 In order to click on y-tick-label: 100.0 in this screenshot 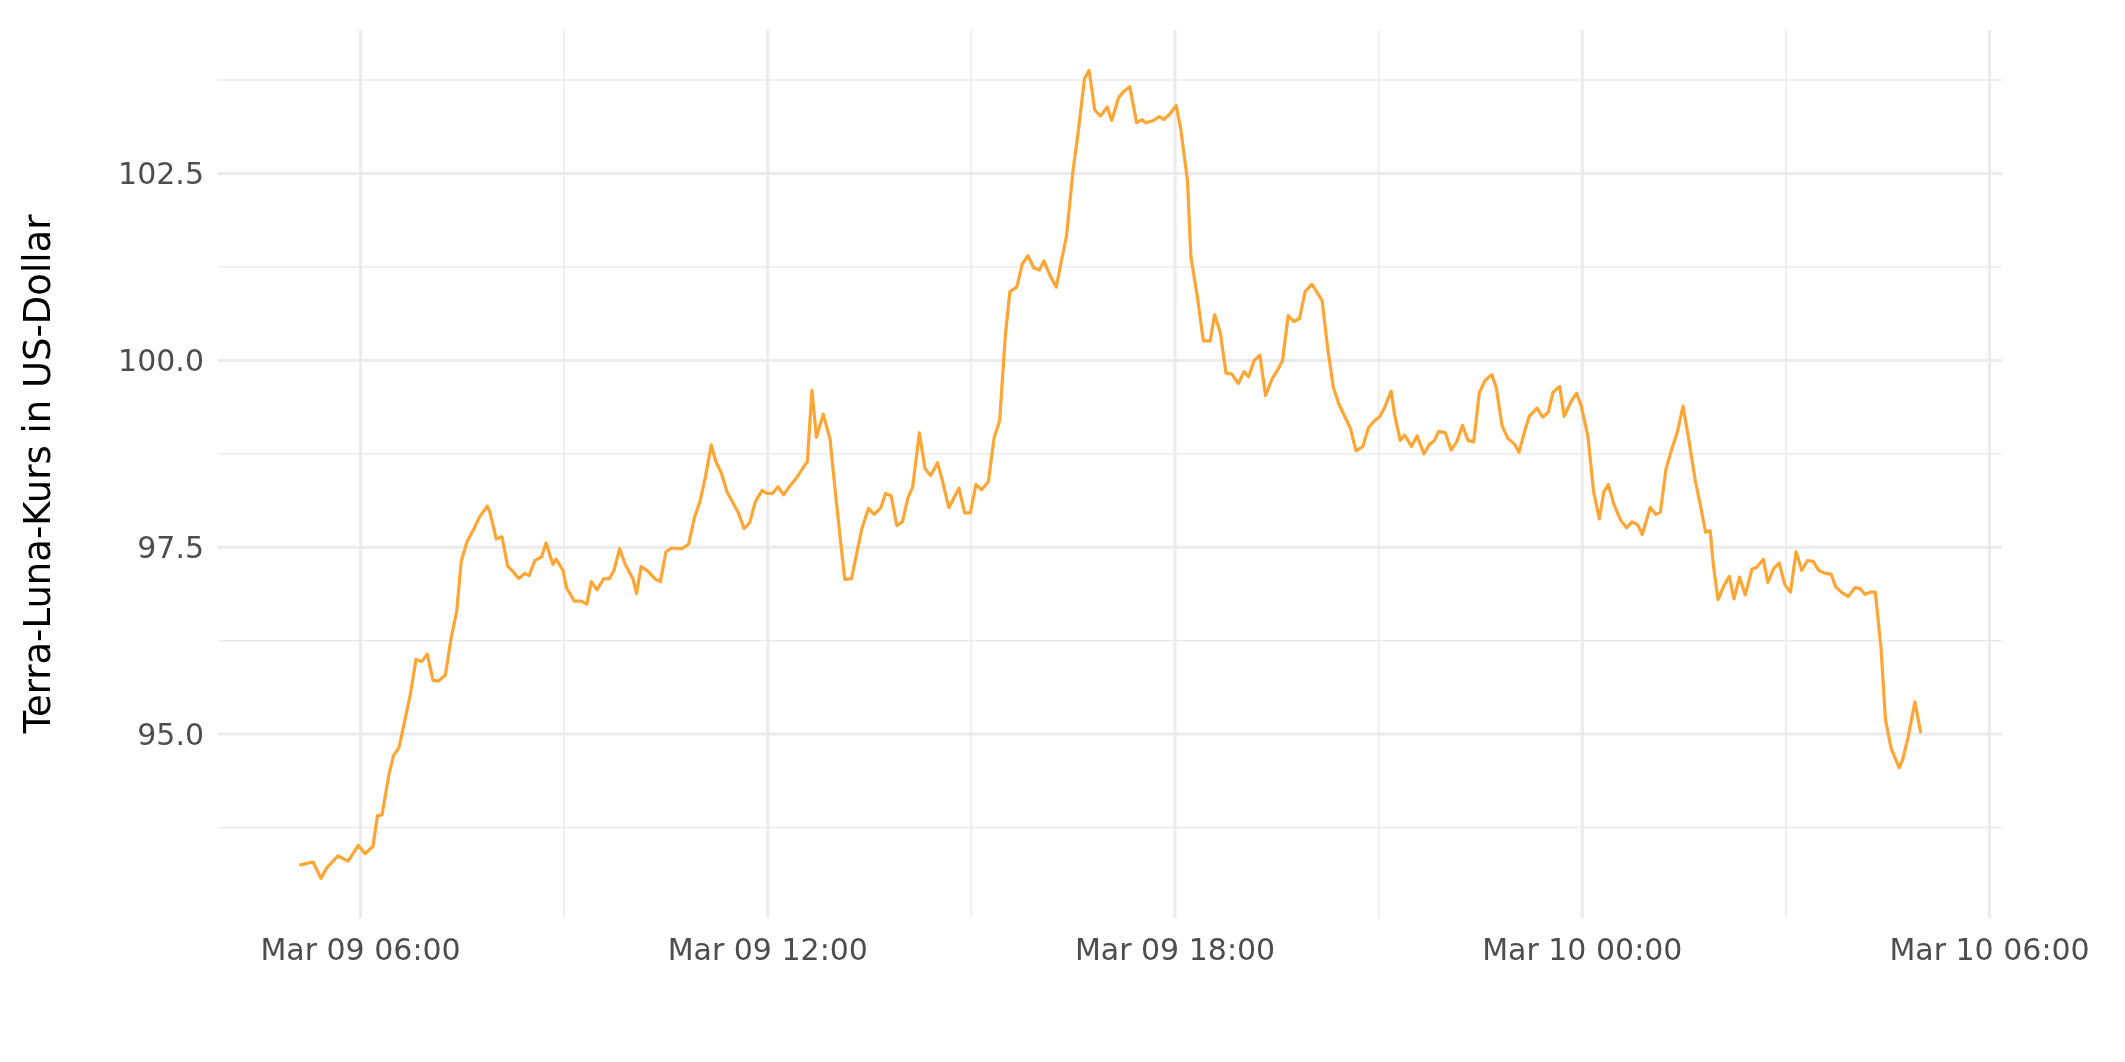, I will do `click(161, 360)`.